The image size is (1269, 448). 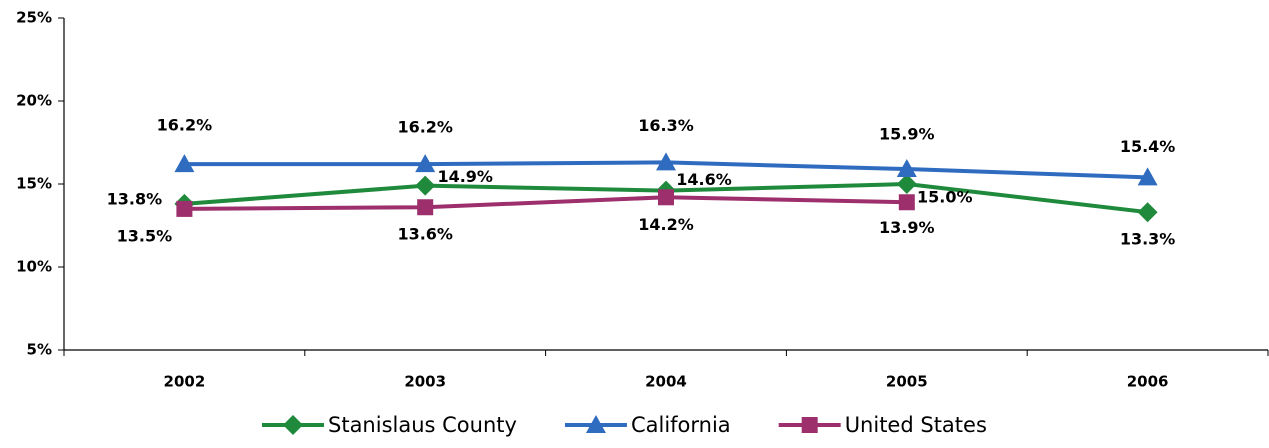 I want to click on data-label: 14.2%, so click(x=666, y=224).